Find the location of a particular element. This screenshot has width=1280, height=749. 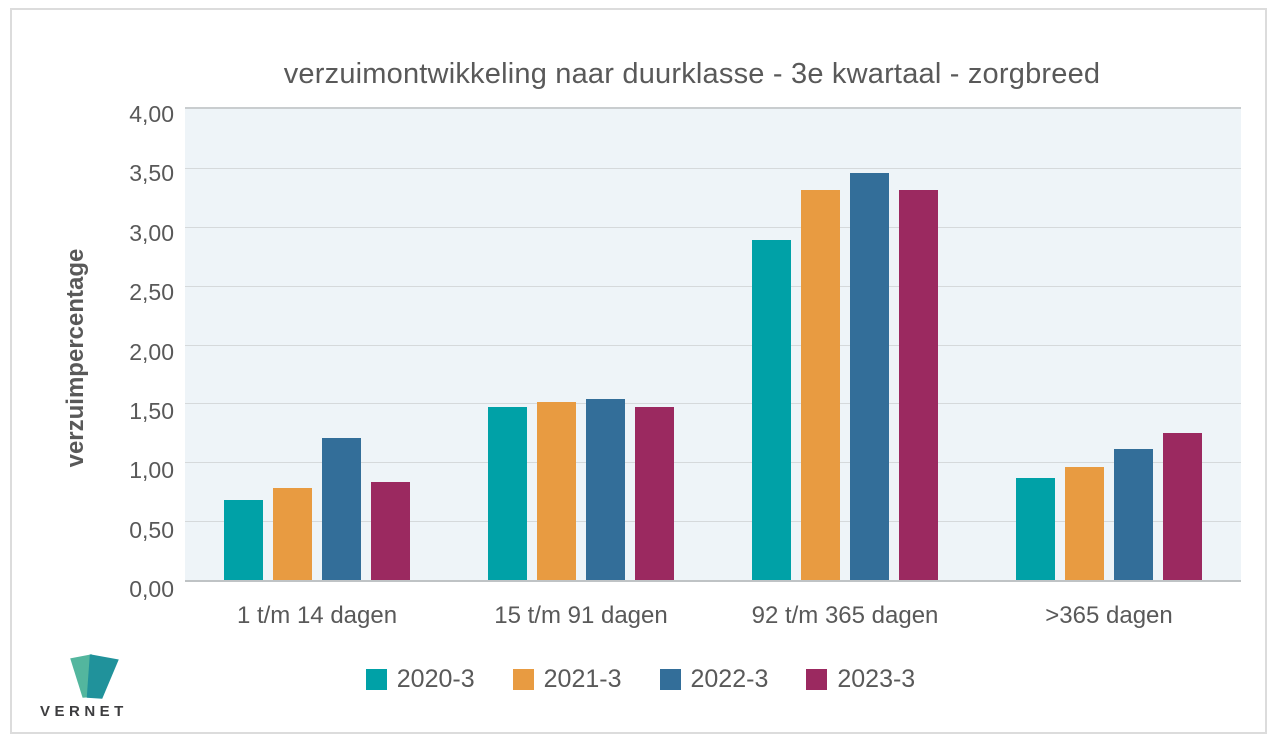

x-axis-label: 15 t/m 91 dagen is located at coordinates (581, 615).